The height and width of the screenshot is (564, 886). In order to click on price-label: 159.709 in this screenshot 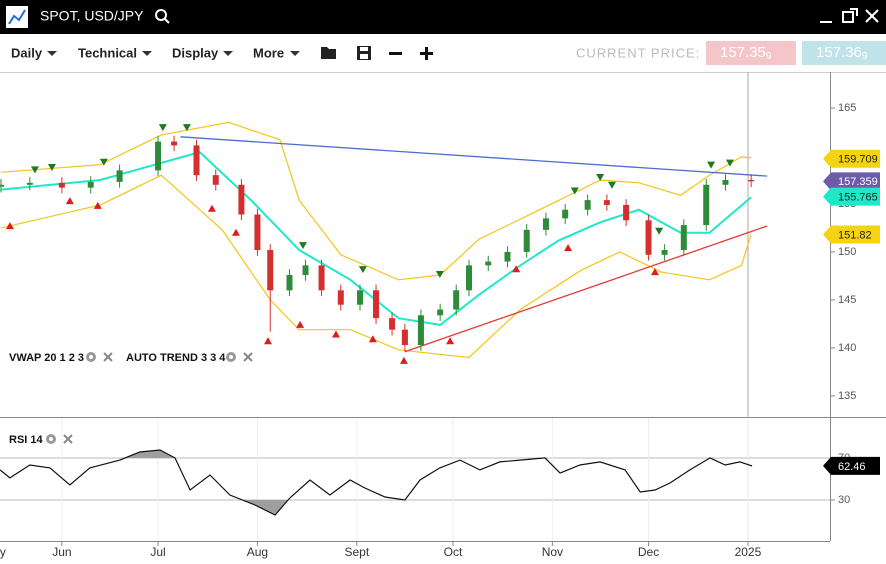, I will do `click(858, 160)`.